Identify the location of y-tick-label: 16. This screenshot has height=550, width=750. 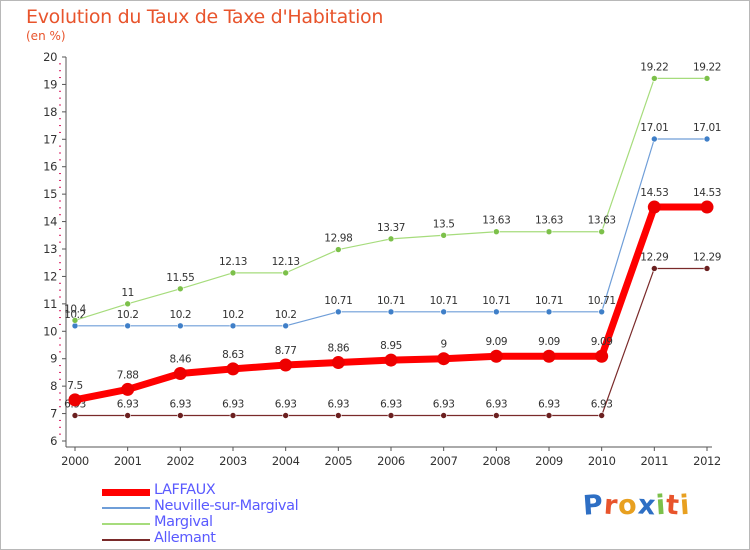
(50, 167).